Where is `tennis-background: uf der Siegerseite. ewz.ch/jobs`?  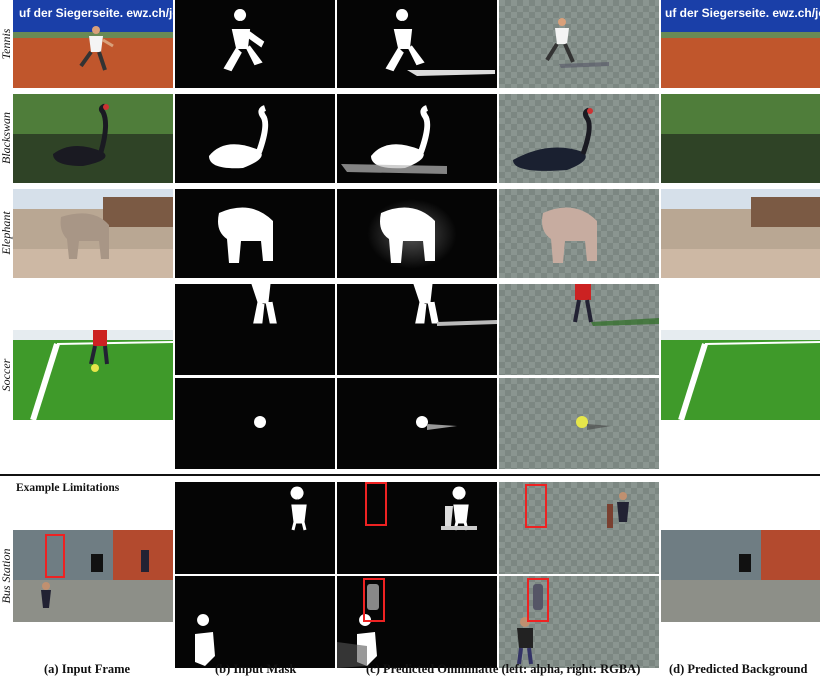
tennis-background: uf der Siegerseite. ewz.ch/jobs is located at coordinates (740, 44).